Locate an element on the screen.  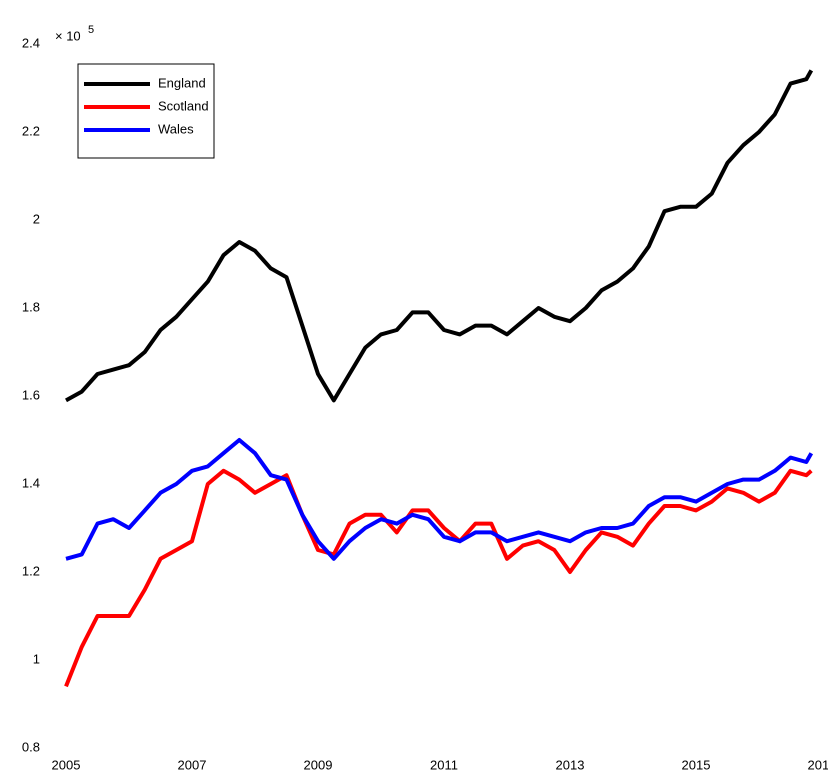
x-tick-label: 2005 is located at coordinates (66, 764).